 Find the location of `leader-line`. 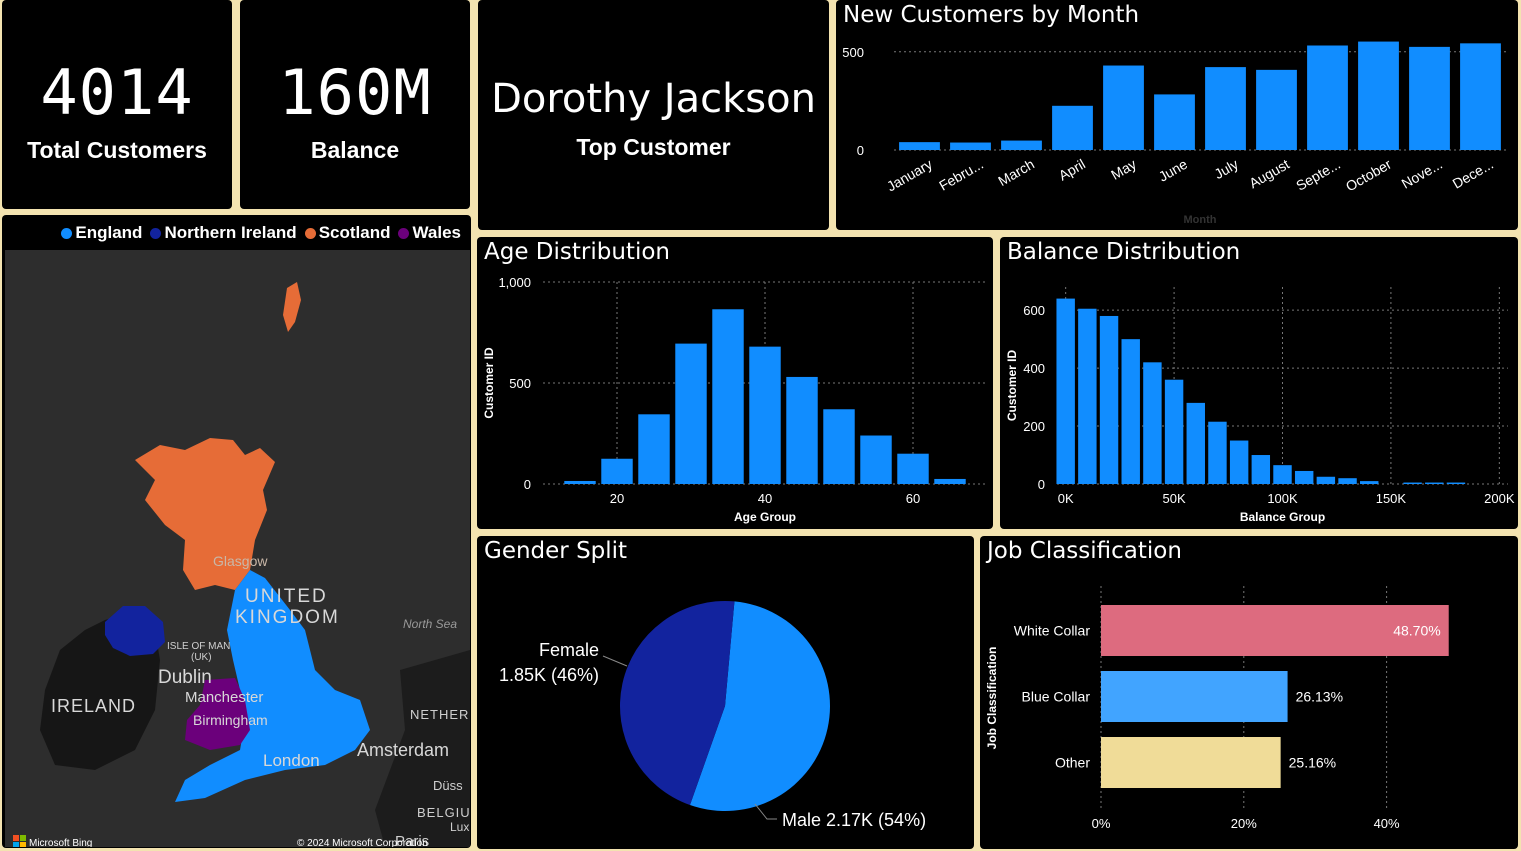

leader-line is located at coordinates (765, 811).